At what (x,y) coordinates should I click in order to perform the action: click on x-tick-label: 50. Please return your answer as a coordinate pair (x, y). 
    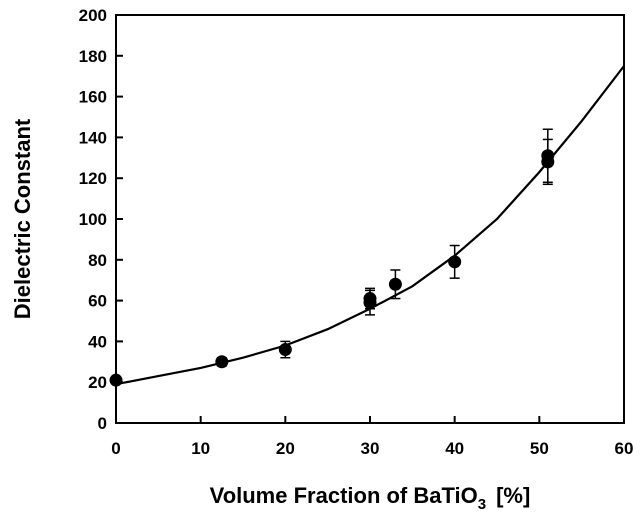
    Looking at the image, I should click on (539, 448).